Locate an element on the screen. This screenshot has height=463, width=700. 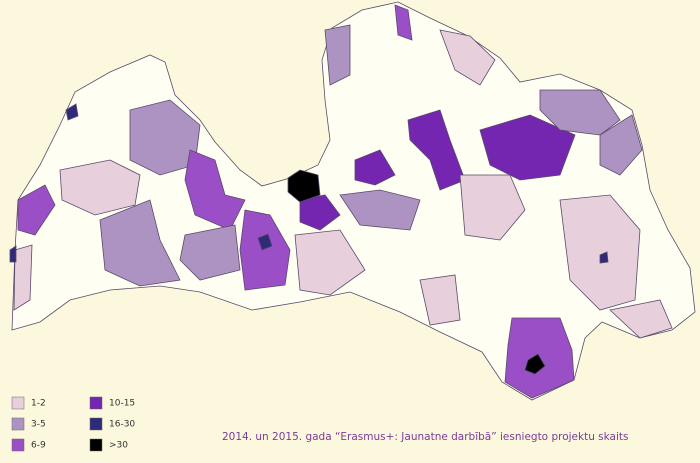
legend-label: 16-30 is located at coordinates (122, 425).